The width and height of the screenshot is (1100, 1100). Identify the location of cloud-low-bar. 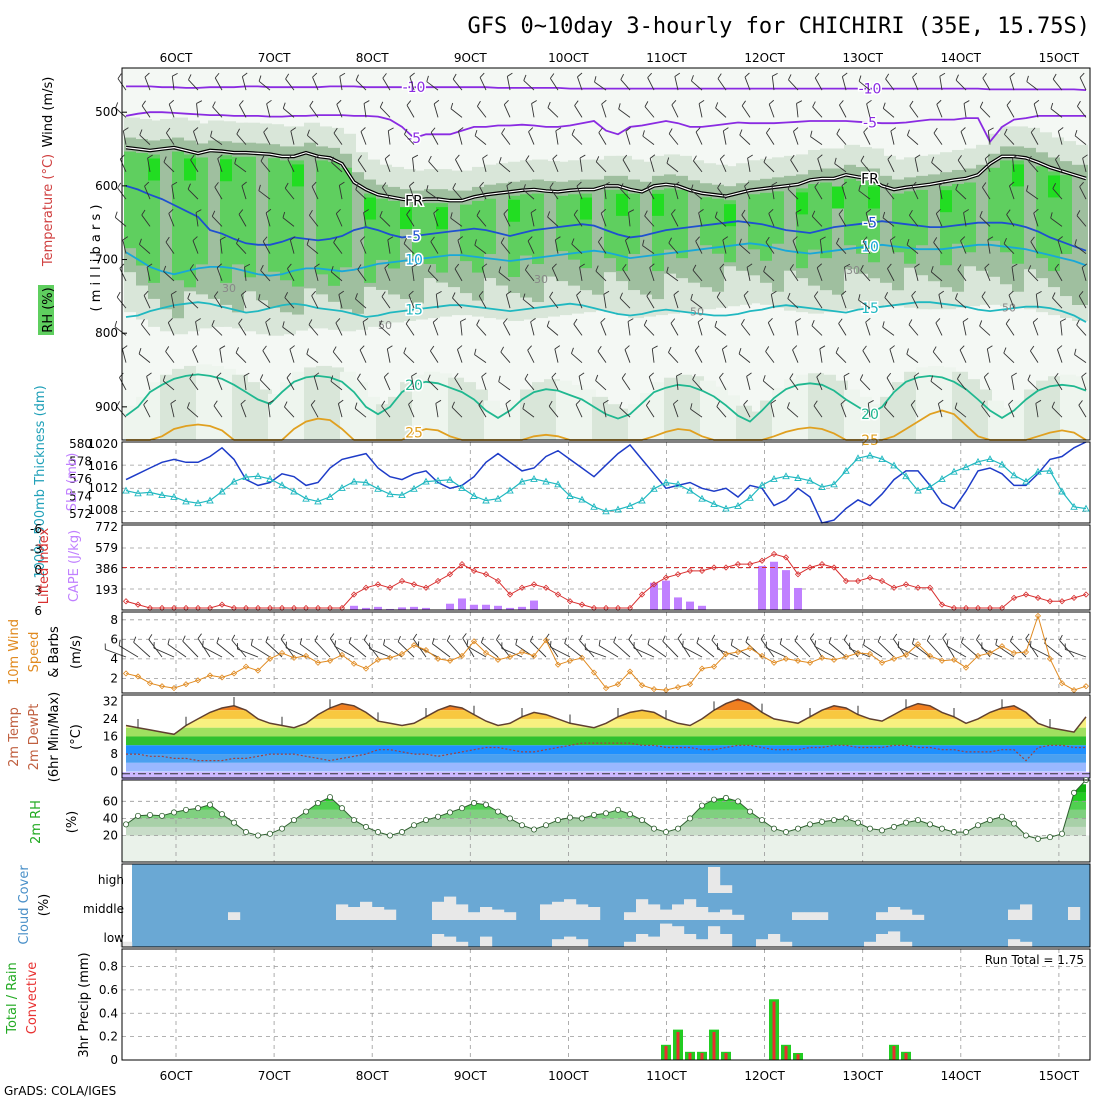
(702, 943).